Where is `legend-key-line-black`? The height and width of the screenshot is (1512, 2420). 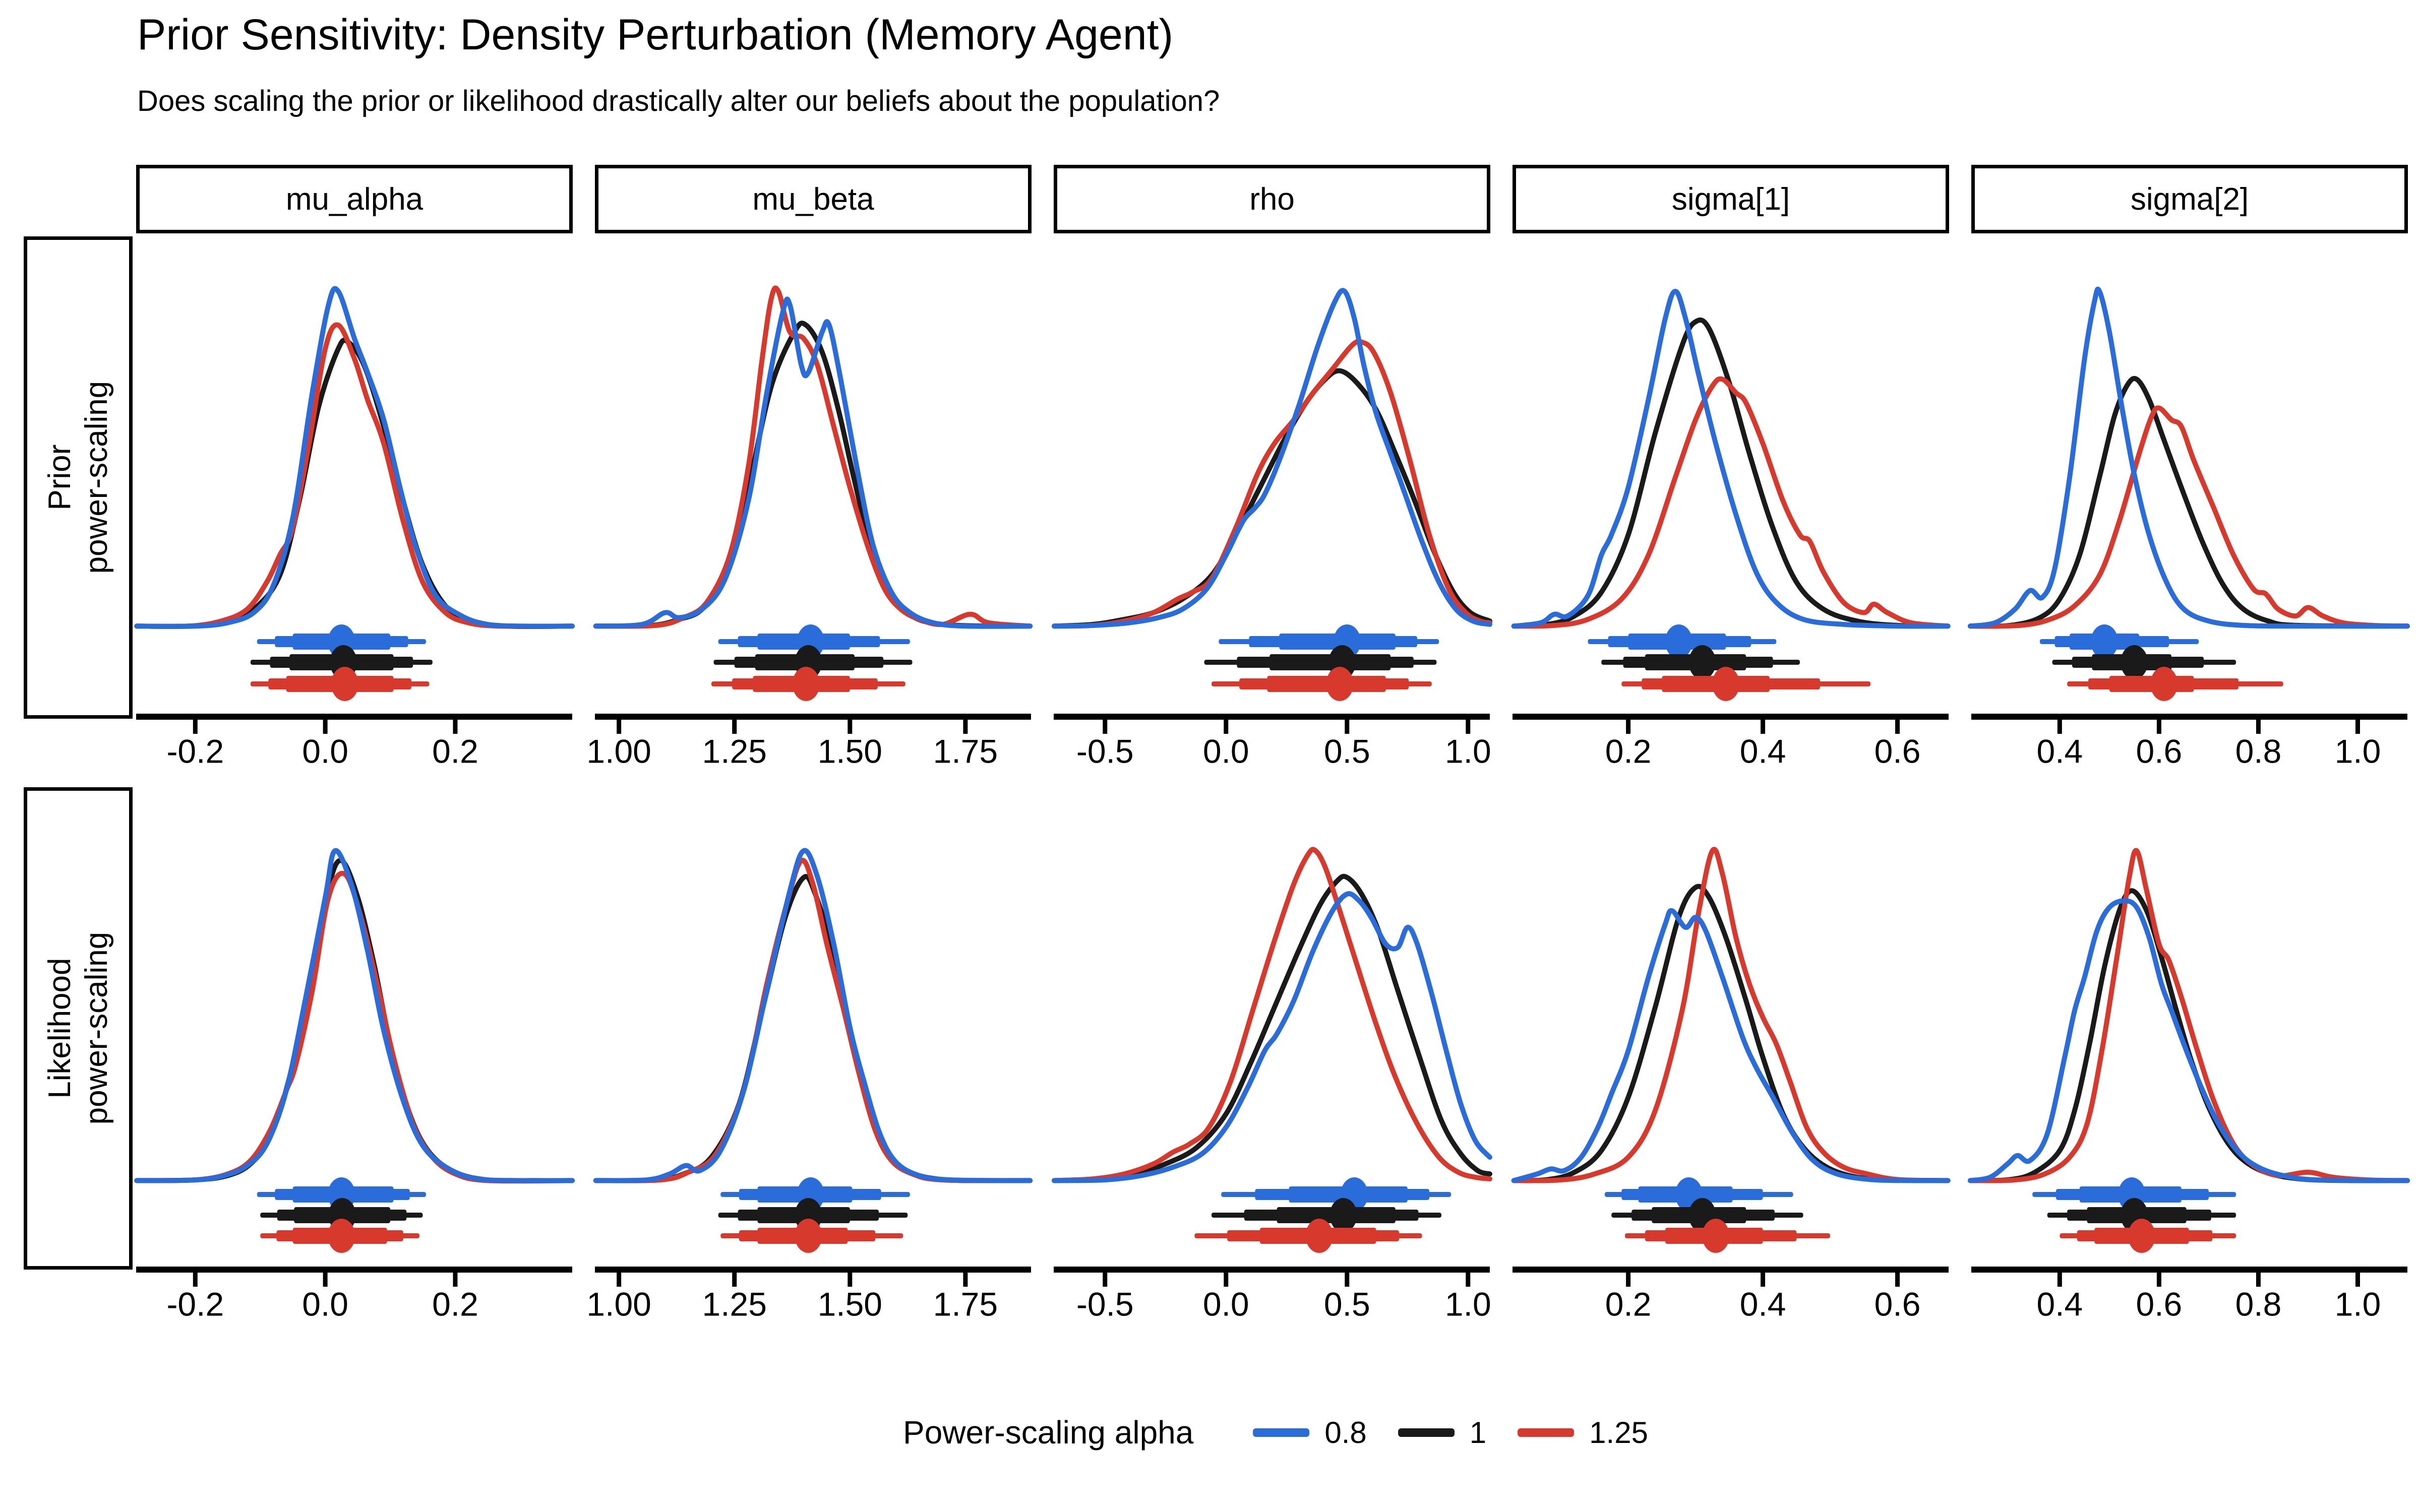 legend-key-line-black is located at coordinates (1426, 1433).